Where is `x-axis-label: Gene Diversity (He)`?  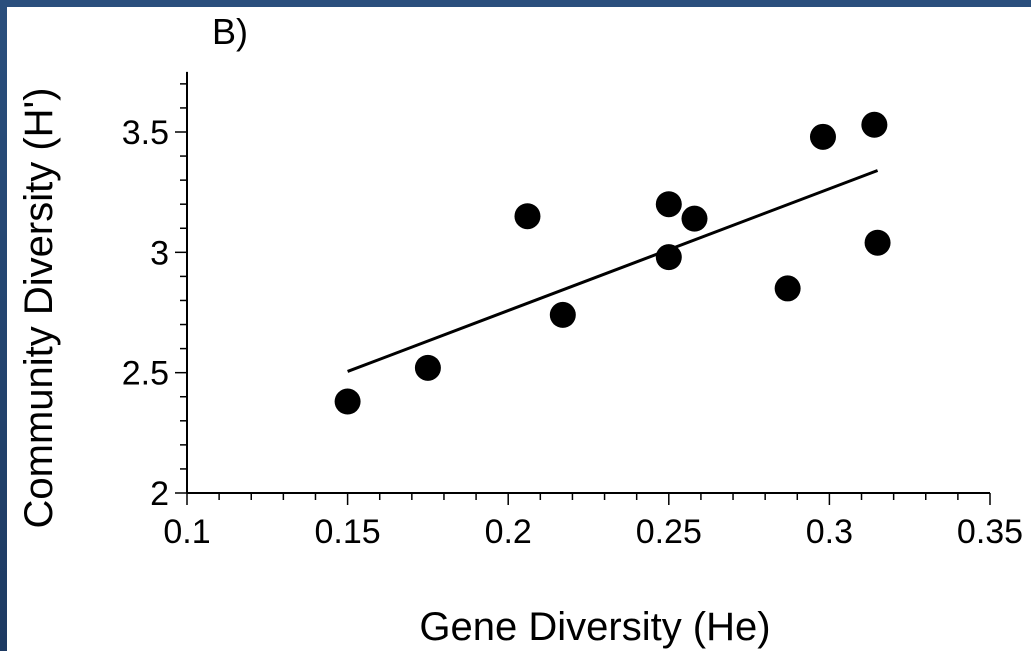
x-axis-label: Gene Diversity (He) is located at coordinates (594, 627).